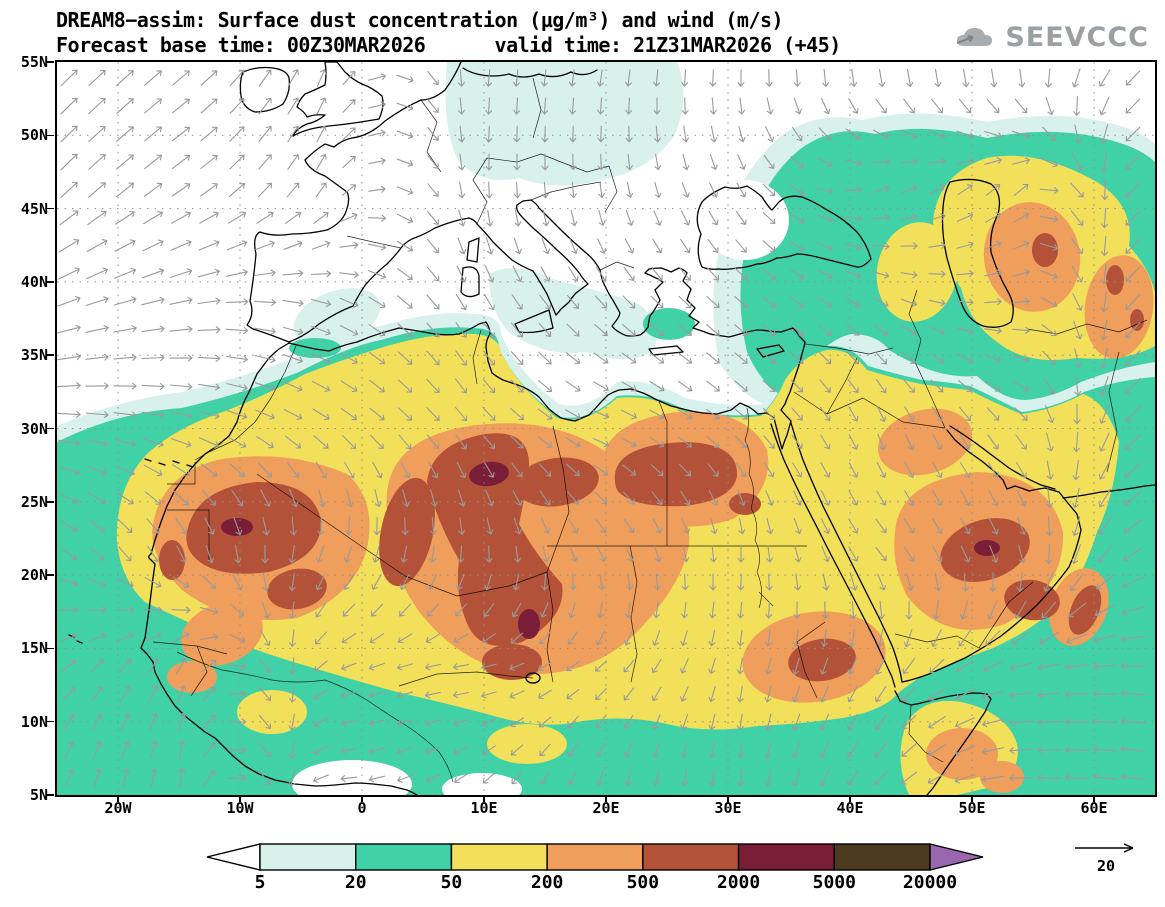 This screenshot has height=907, width=1165. I want to click on dust-core-west-sahara, so click(254, 528).